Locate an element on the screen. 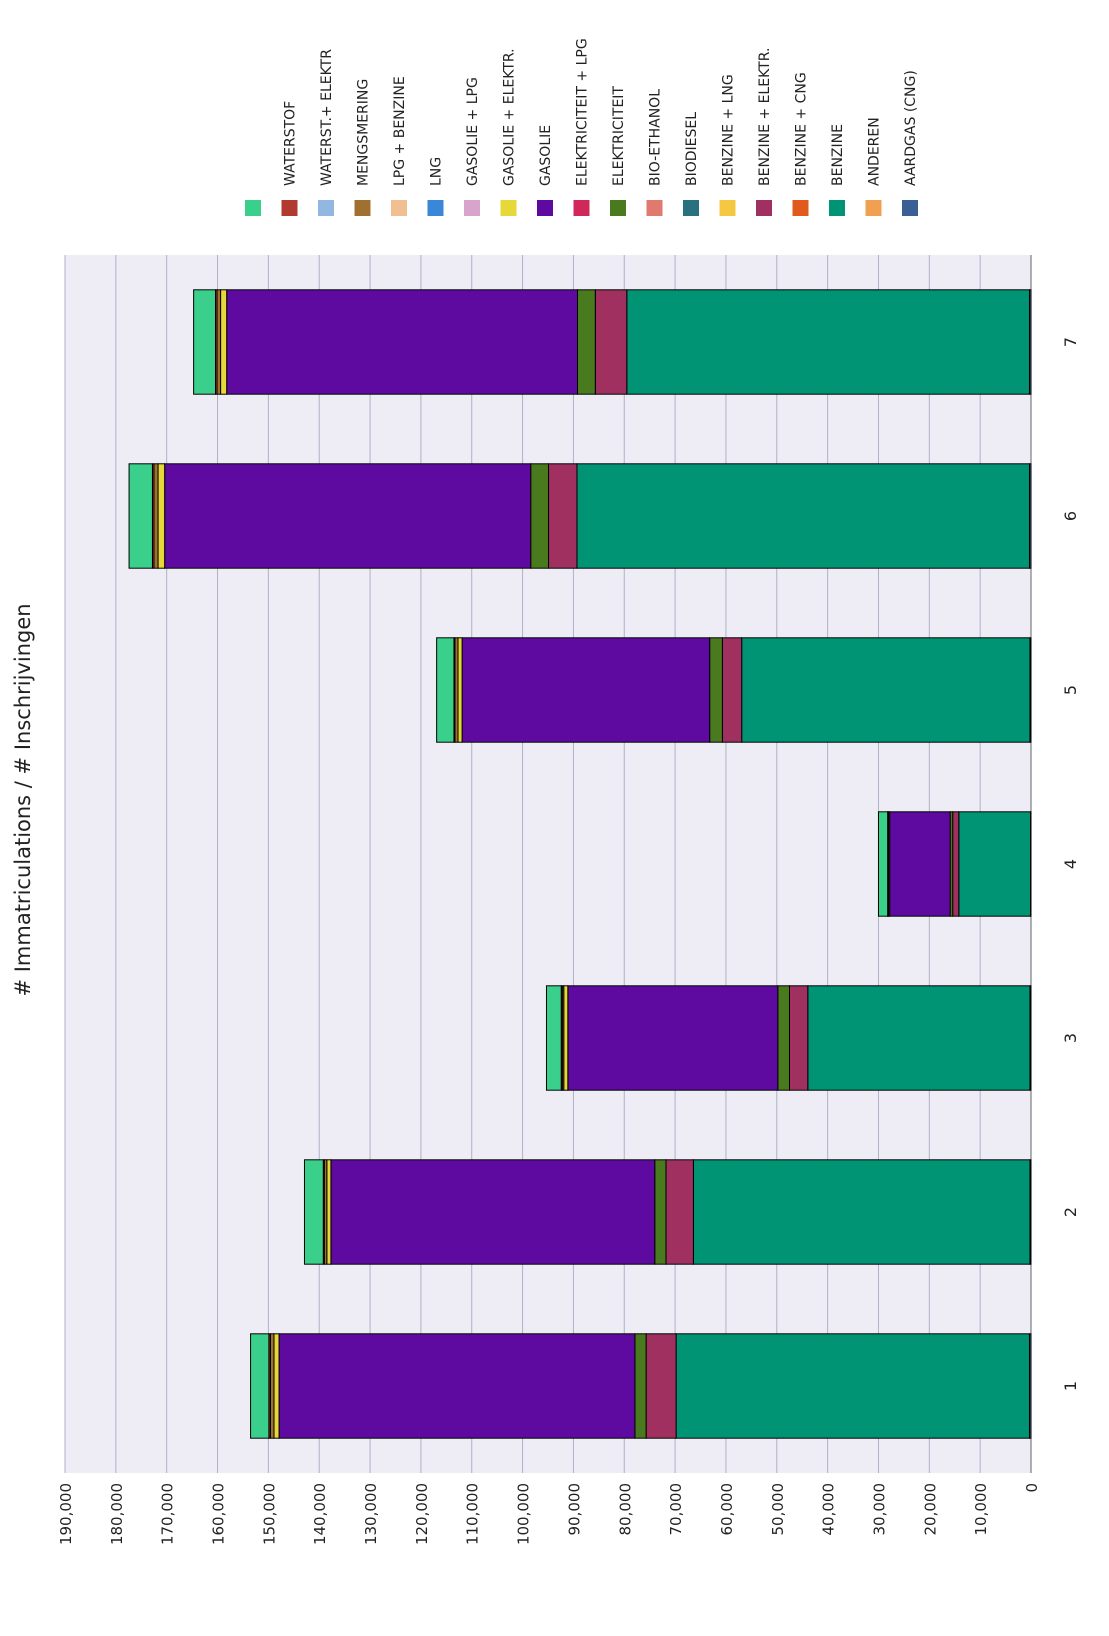 This screenshot has width=1109, height=1636. legend-label: GASOLIE + ELEKTR. is located at coordinates (510, 117).